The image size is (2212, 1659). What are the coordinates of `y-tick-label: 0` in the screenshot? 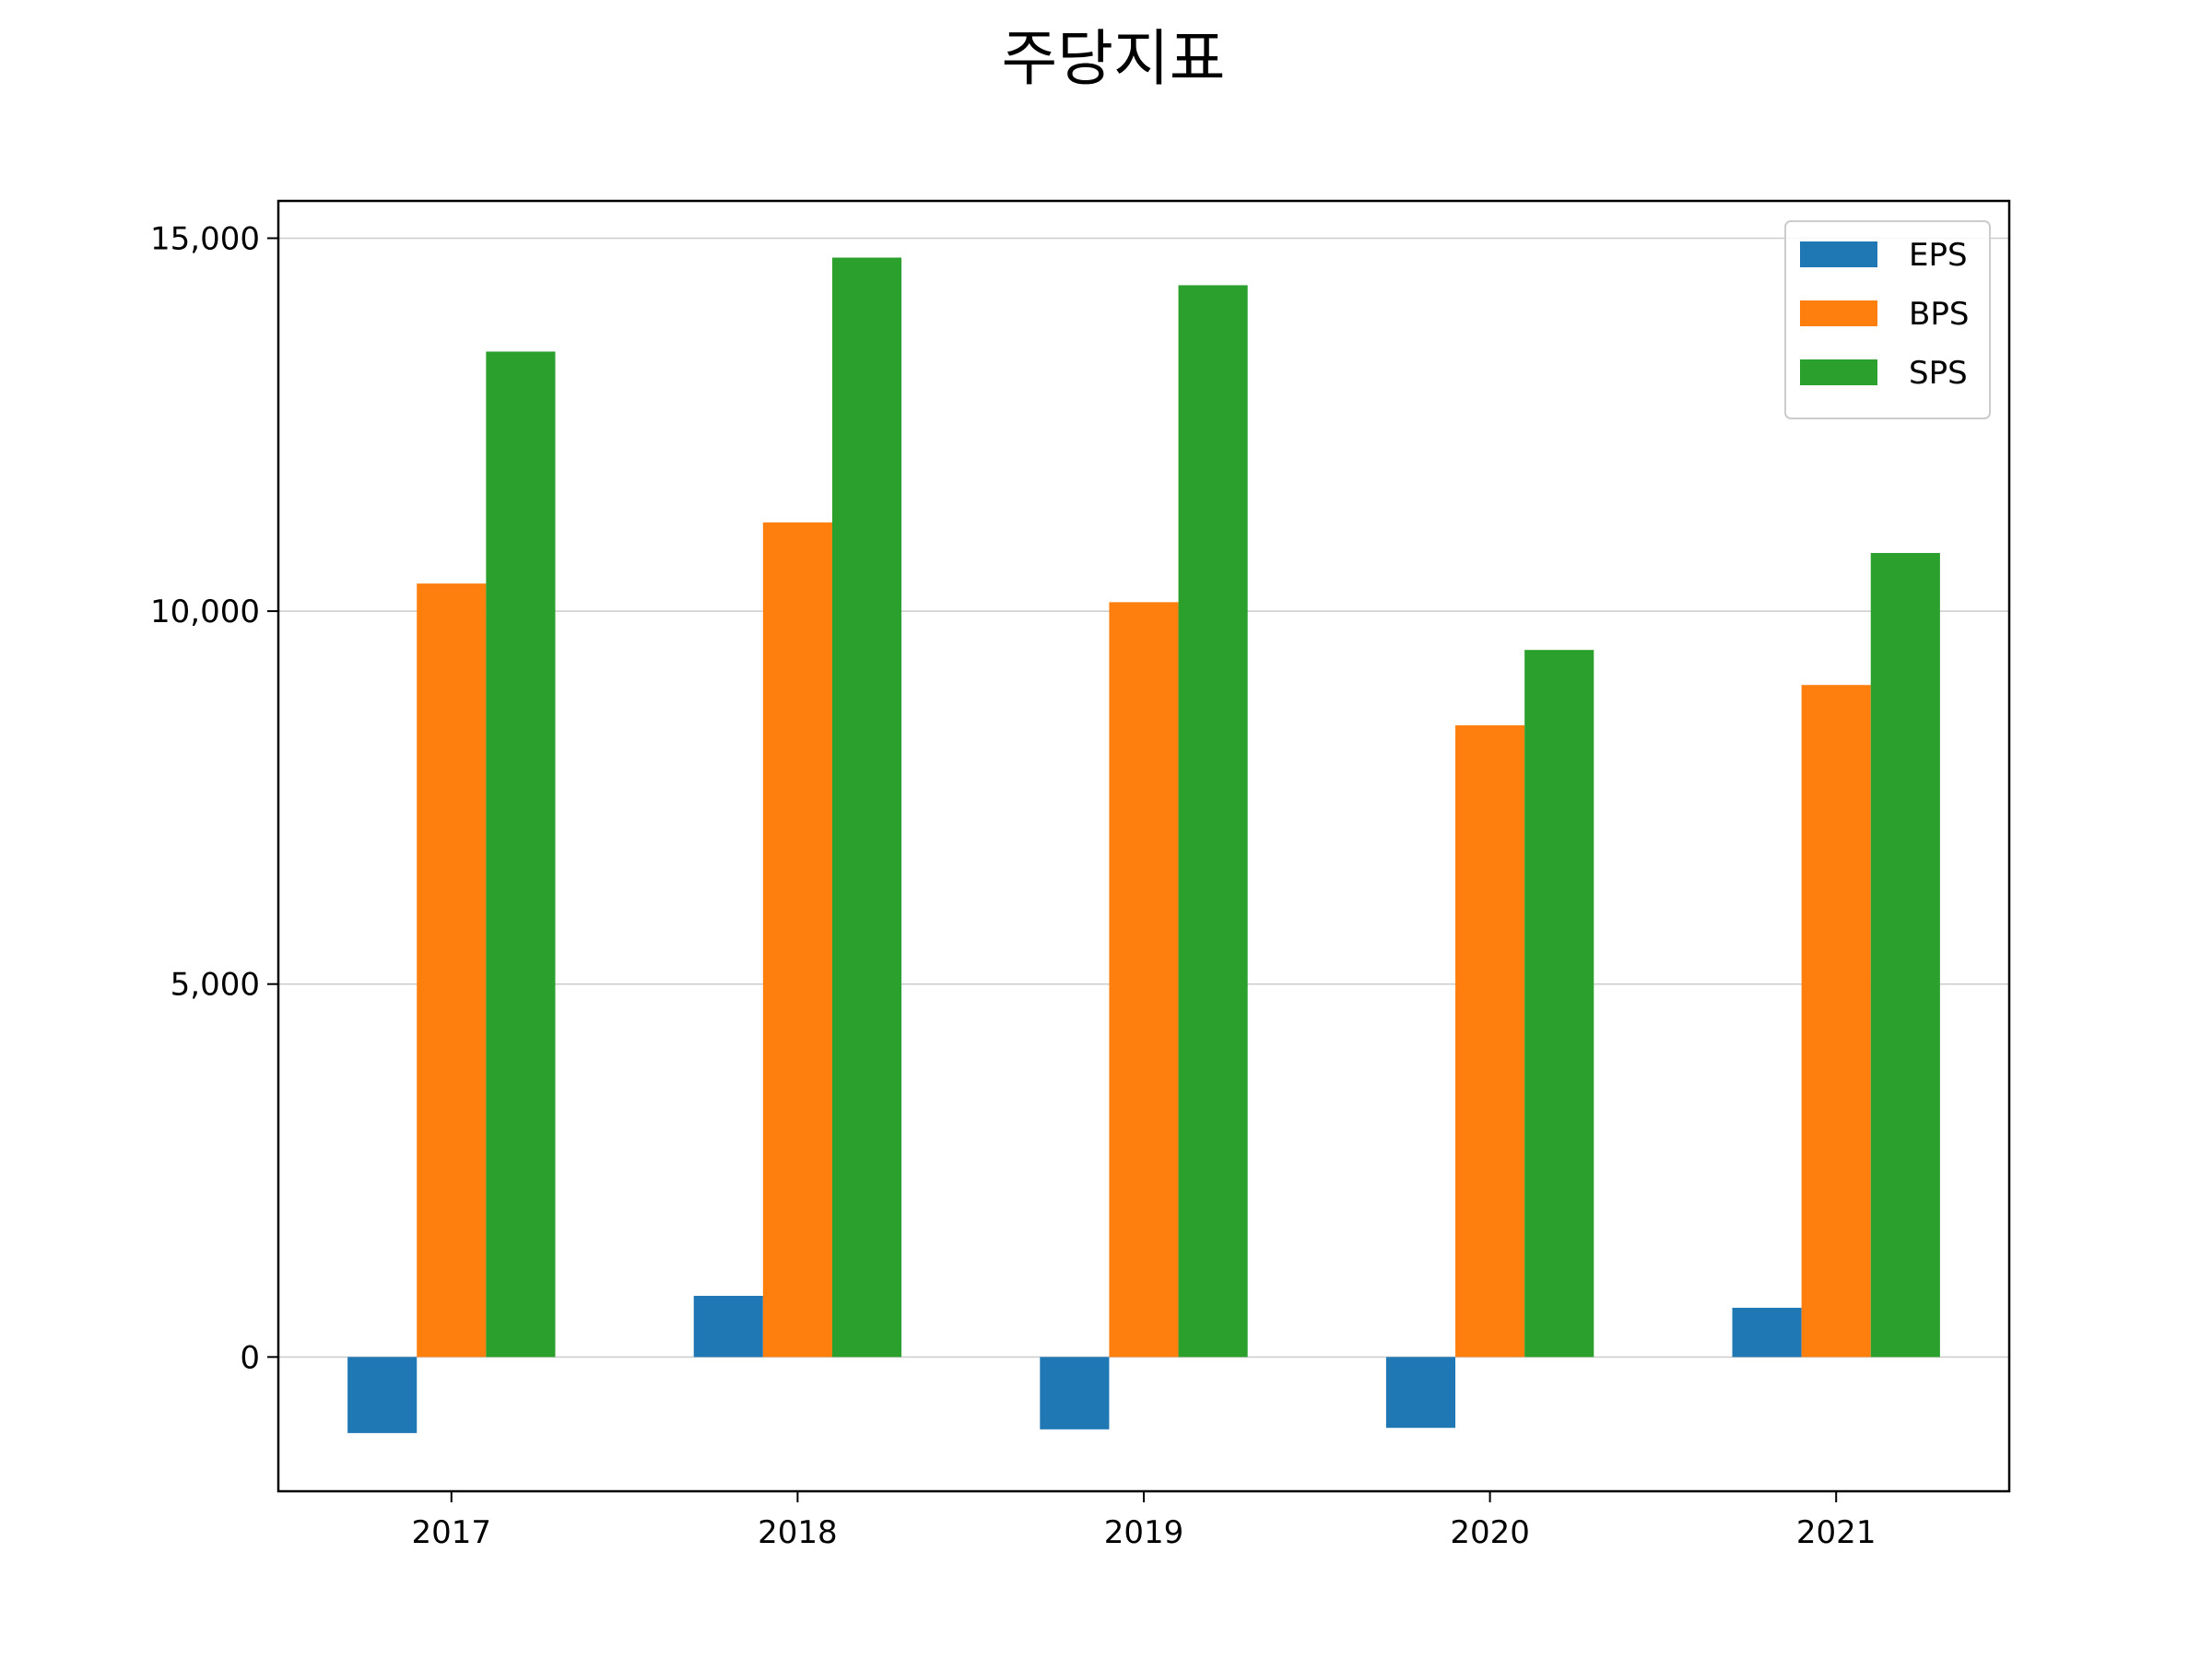 It's located at (250, 1357).